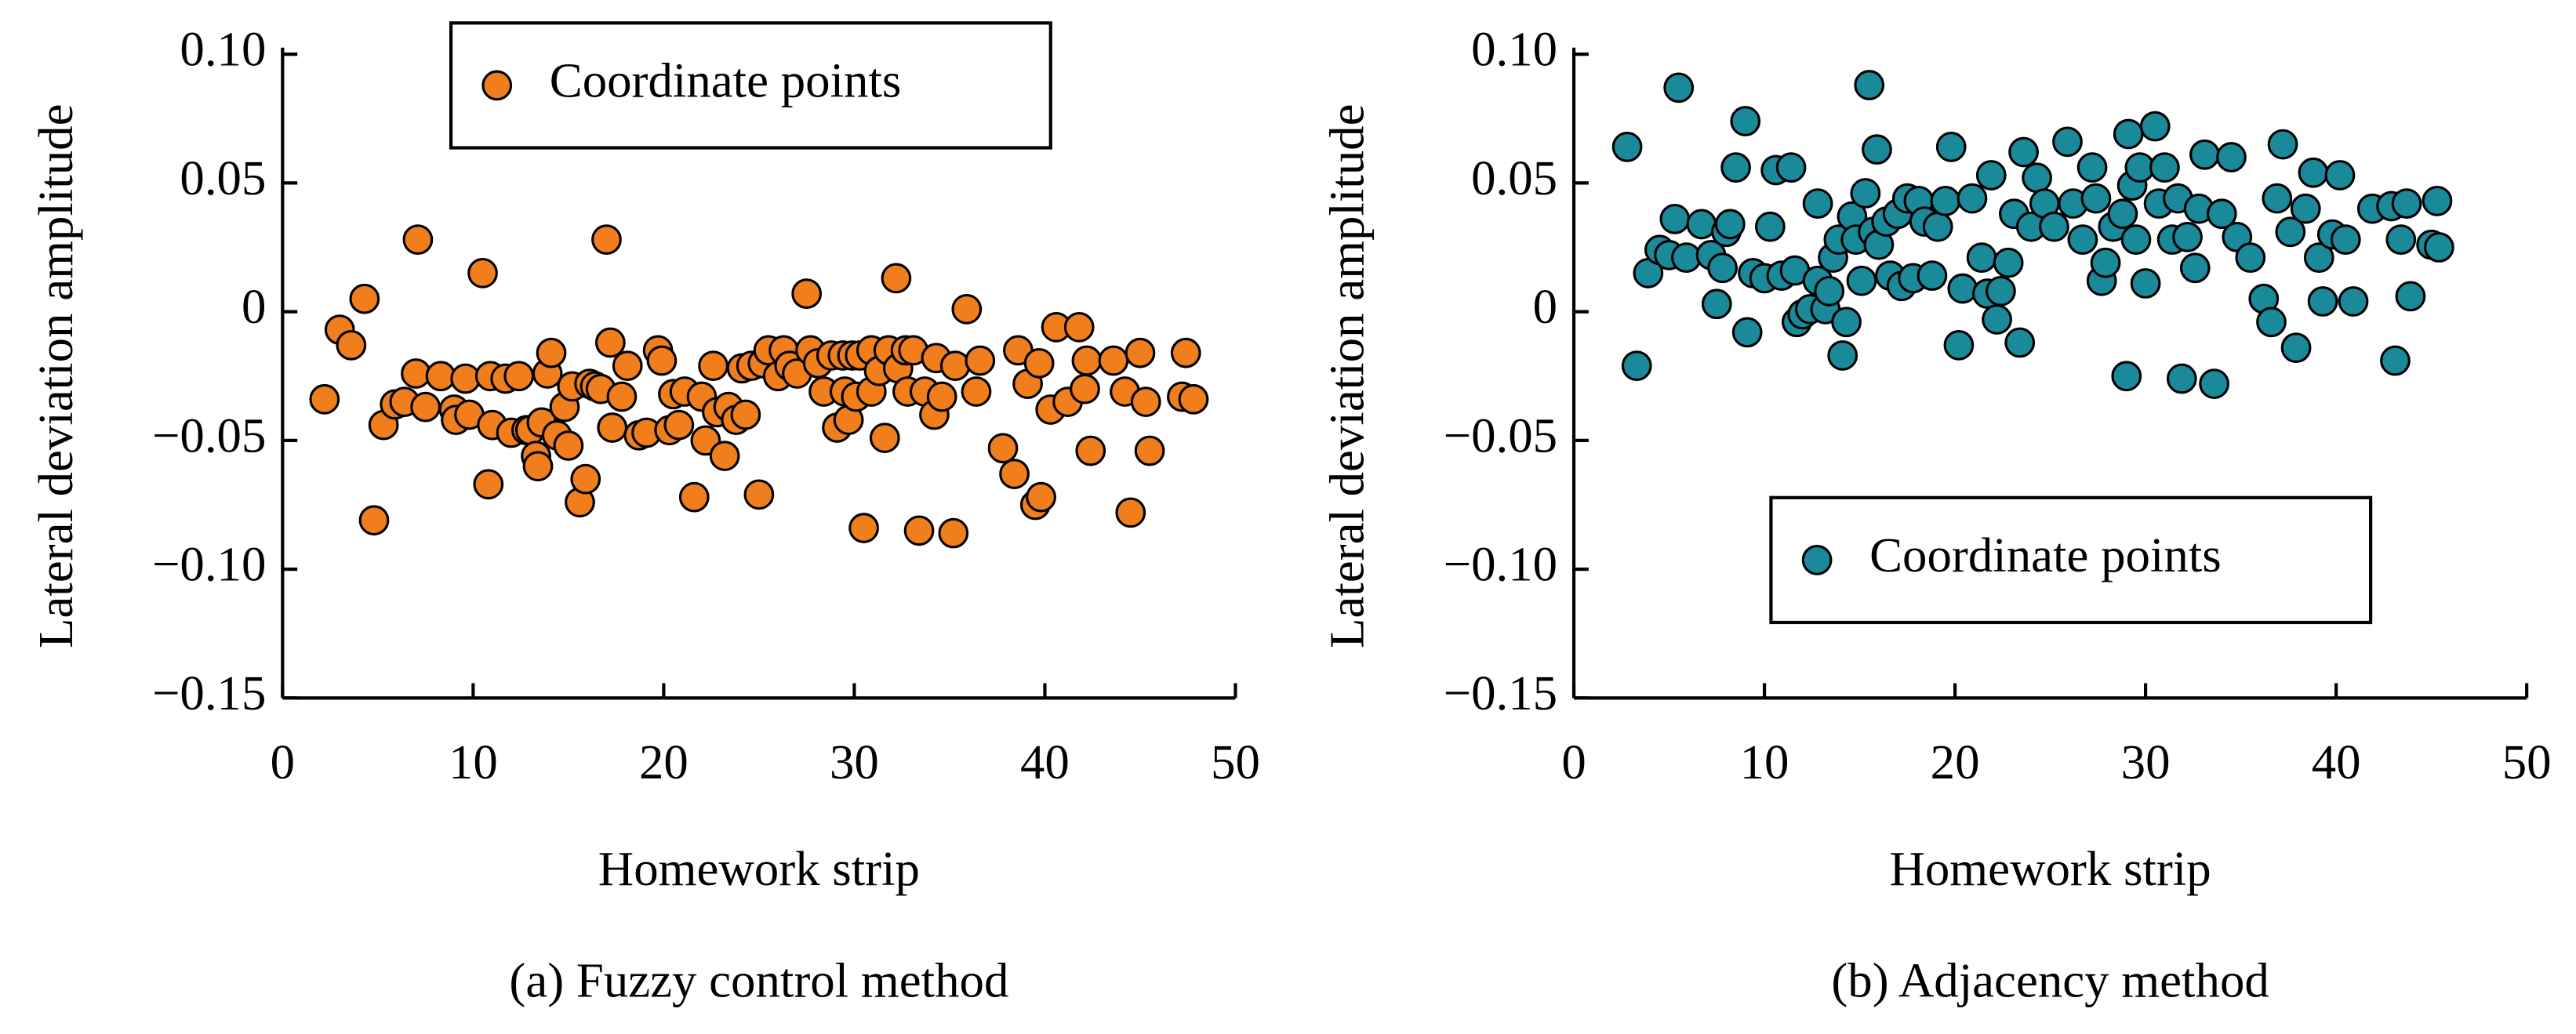 The width and height of the screenshot is (2576, 1034). I want to click on y-tick-label: 0.05, so click(1514, 178).